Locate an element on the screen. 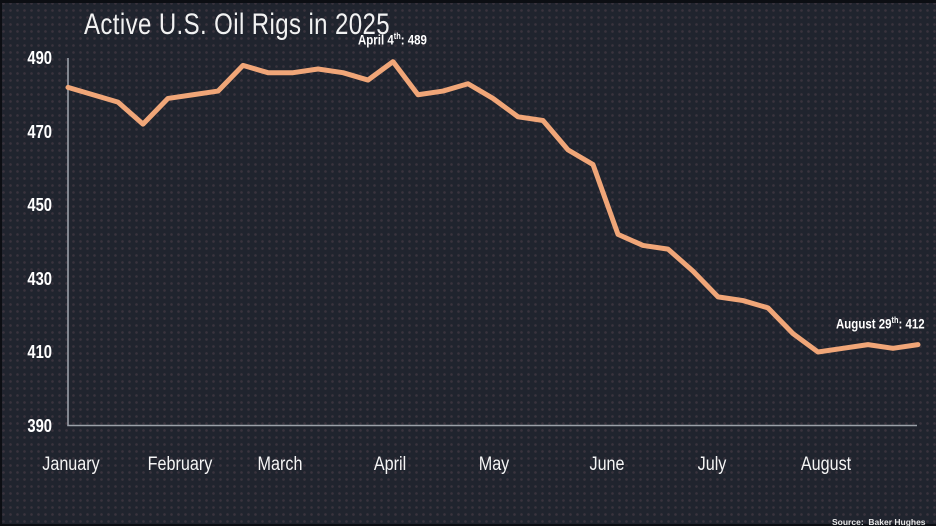  y-axis-tick-label: 410 is located at coordinates (39, 352).